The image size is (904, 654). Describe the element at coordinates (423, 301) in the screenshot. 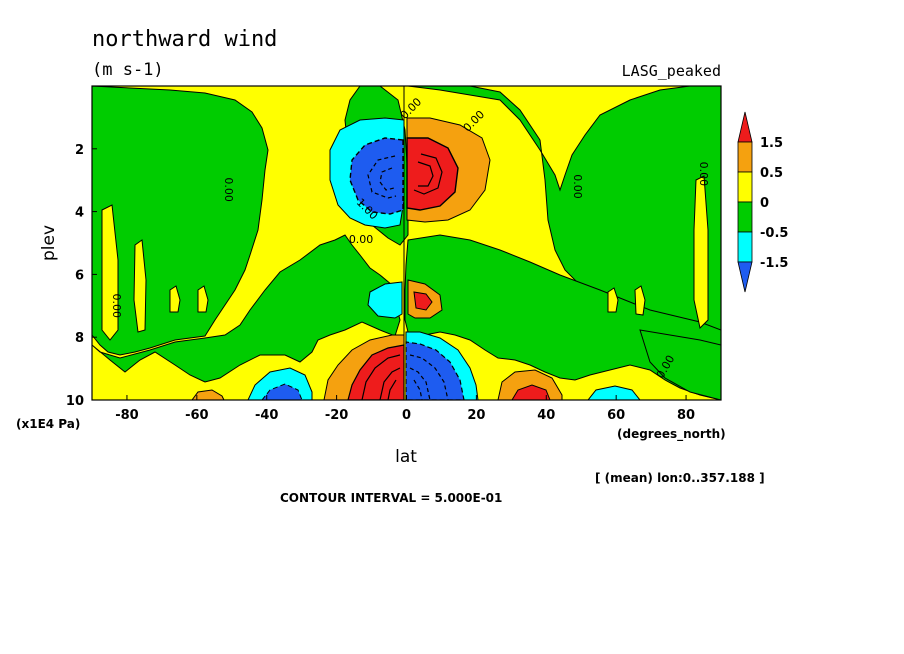

I see `band-red-mid` at that location.